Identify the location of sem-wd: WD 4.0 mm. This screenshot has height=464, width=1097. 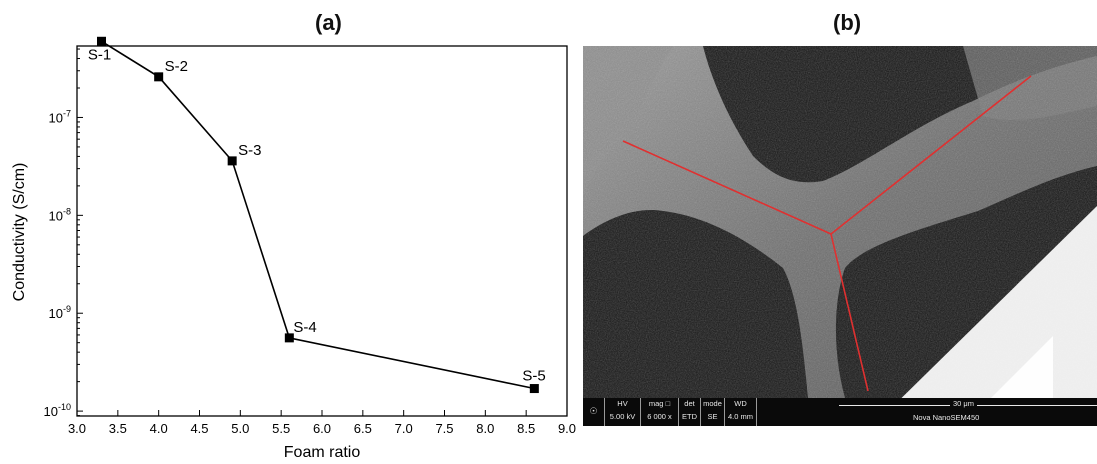
(741, 412).